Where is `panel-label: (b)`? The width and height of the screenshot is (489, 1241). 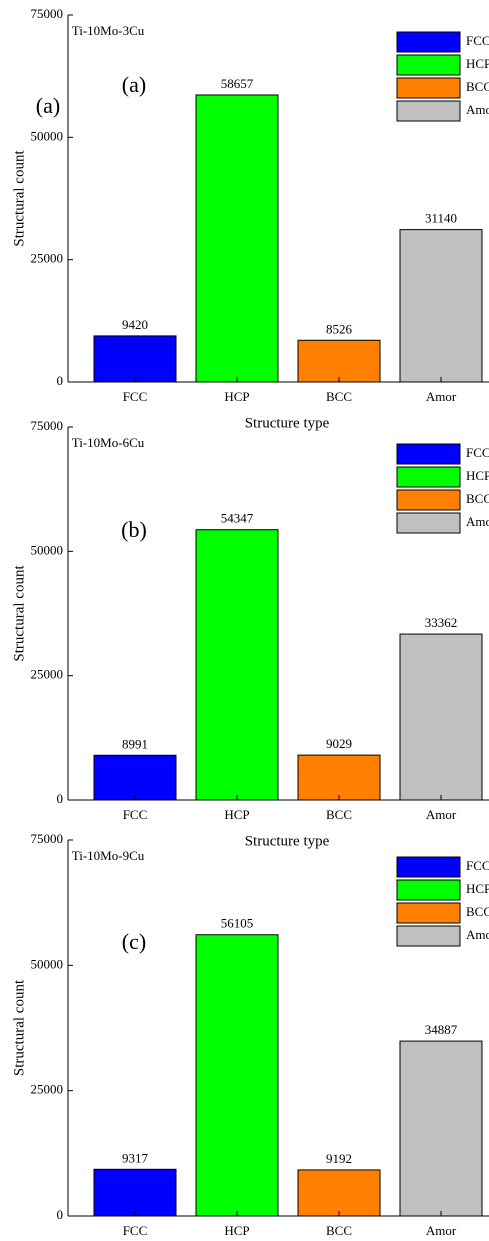 panel-label: (b) is located at coordinates (134, 529).